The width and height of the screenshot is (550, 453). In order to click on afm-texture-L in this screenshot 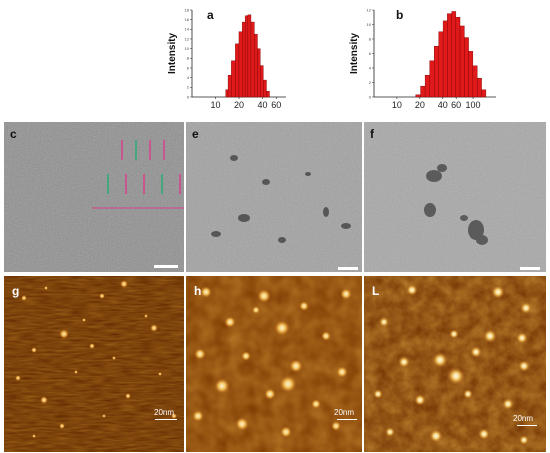, I will do `click(455, 364)`.